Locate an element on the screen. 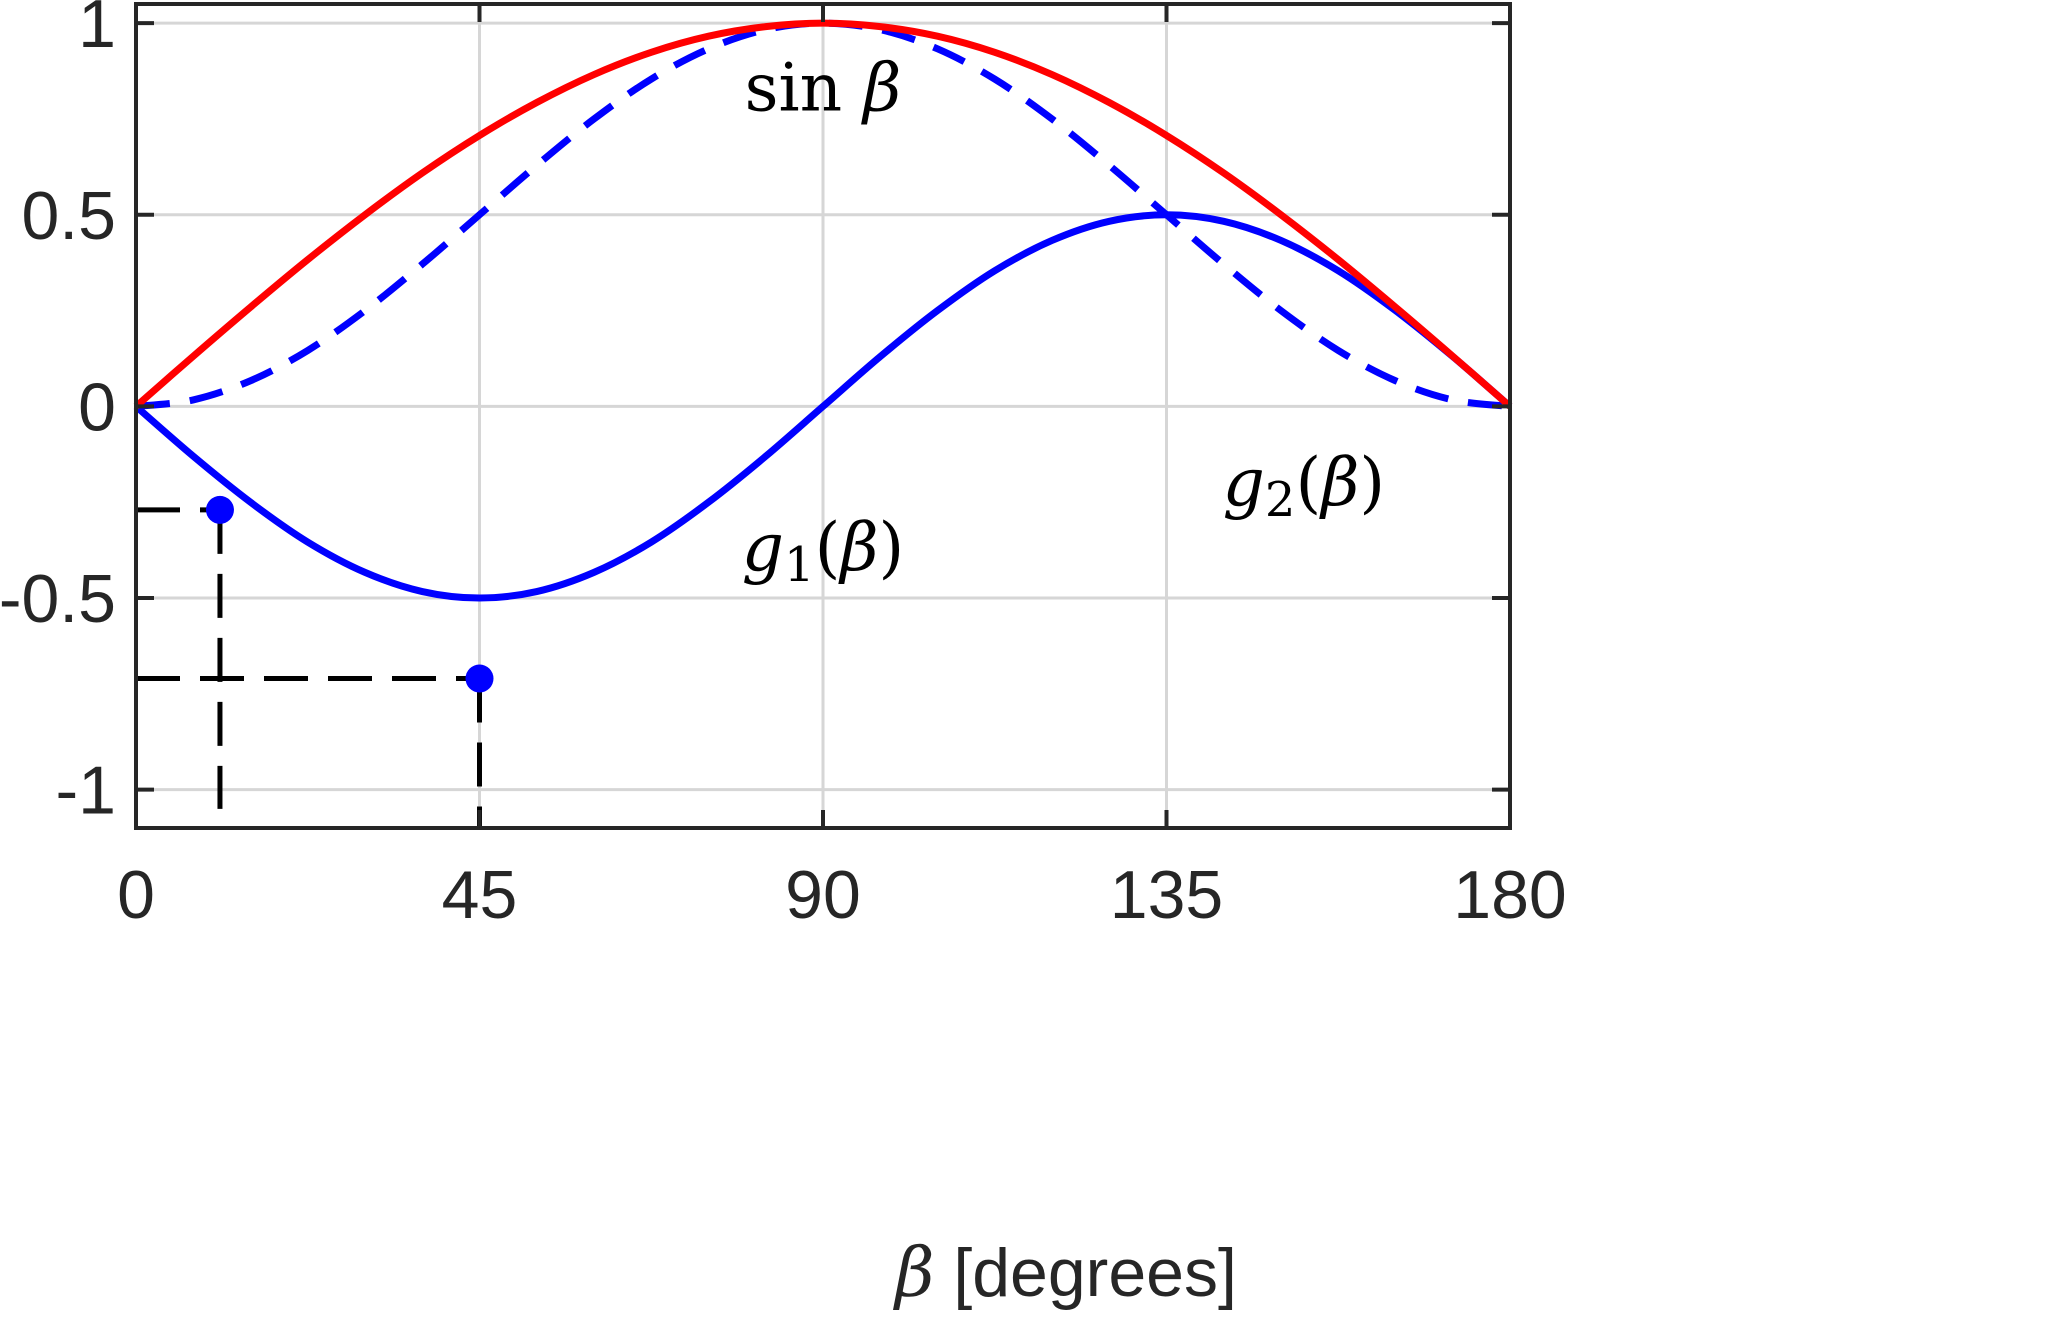  x-tick-label: 0 is located at coordinates (136, 895).